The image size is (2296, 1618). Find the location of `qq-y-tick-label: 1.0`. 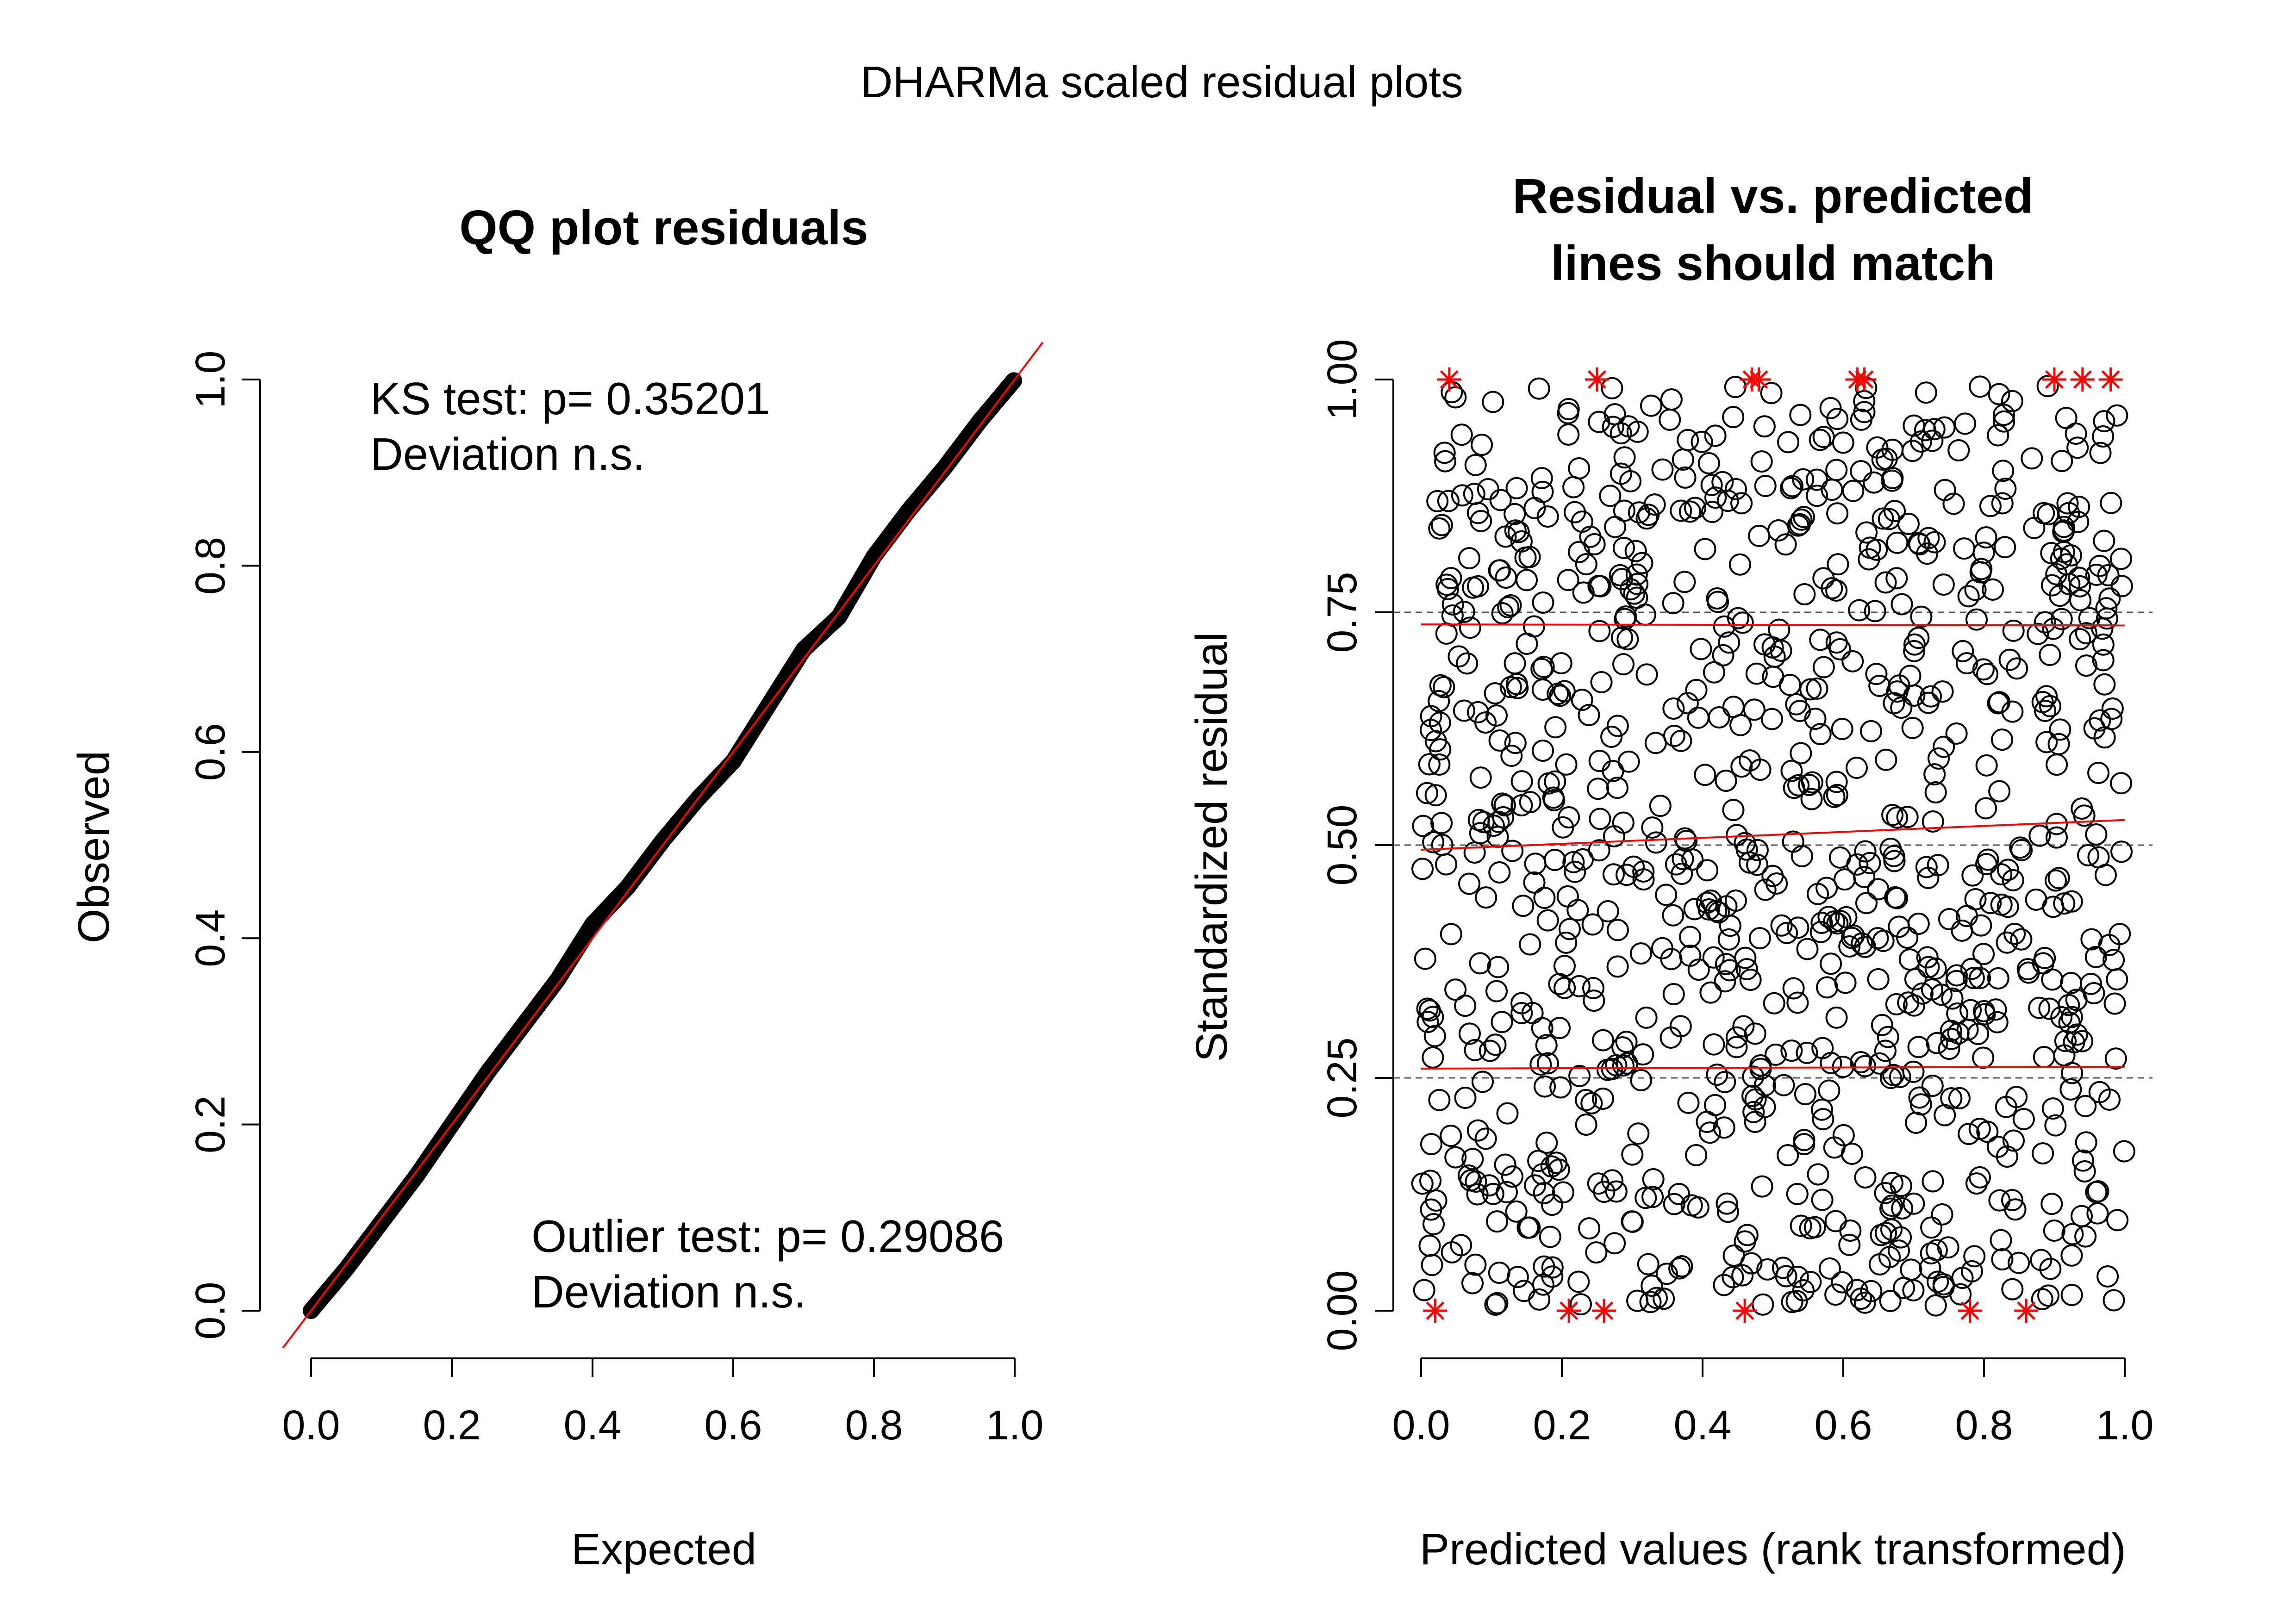

qq-y-tick-label: 1.0 is located at coordinates (210, 379).